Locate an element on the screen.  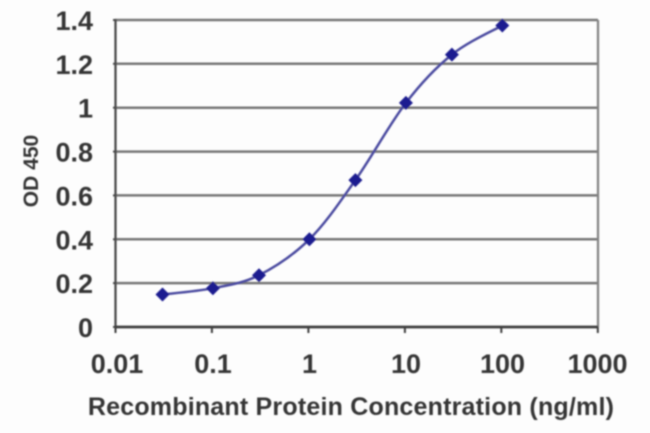
svg-text: 0.1 is located at coordinates (213, 364).